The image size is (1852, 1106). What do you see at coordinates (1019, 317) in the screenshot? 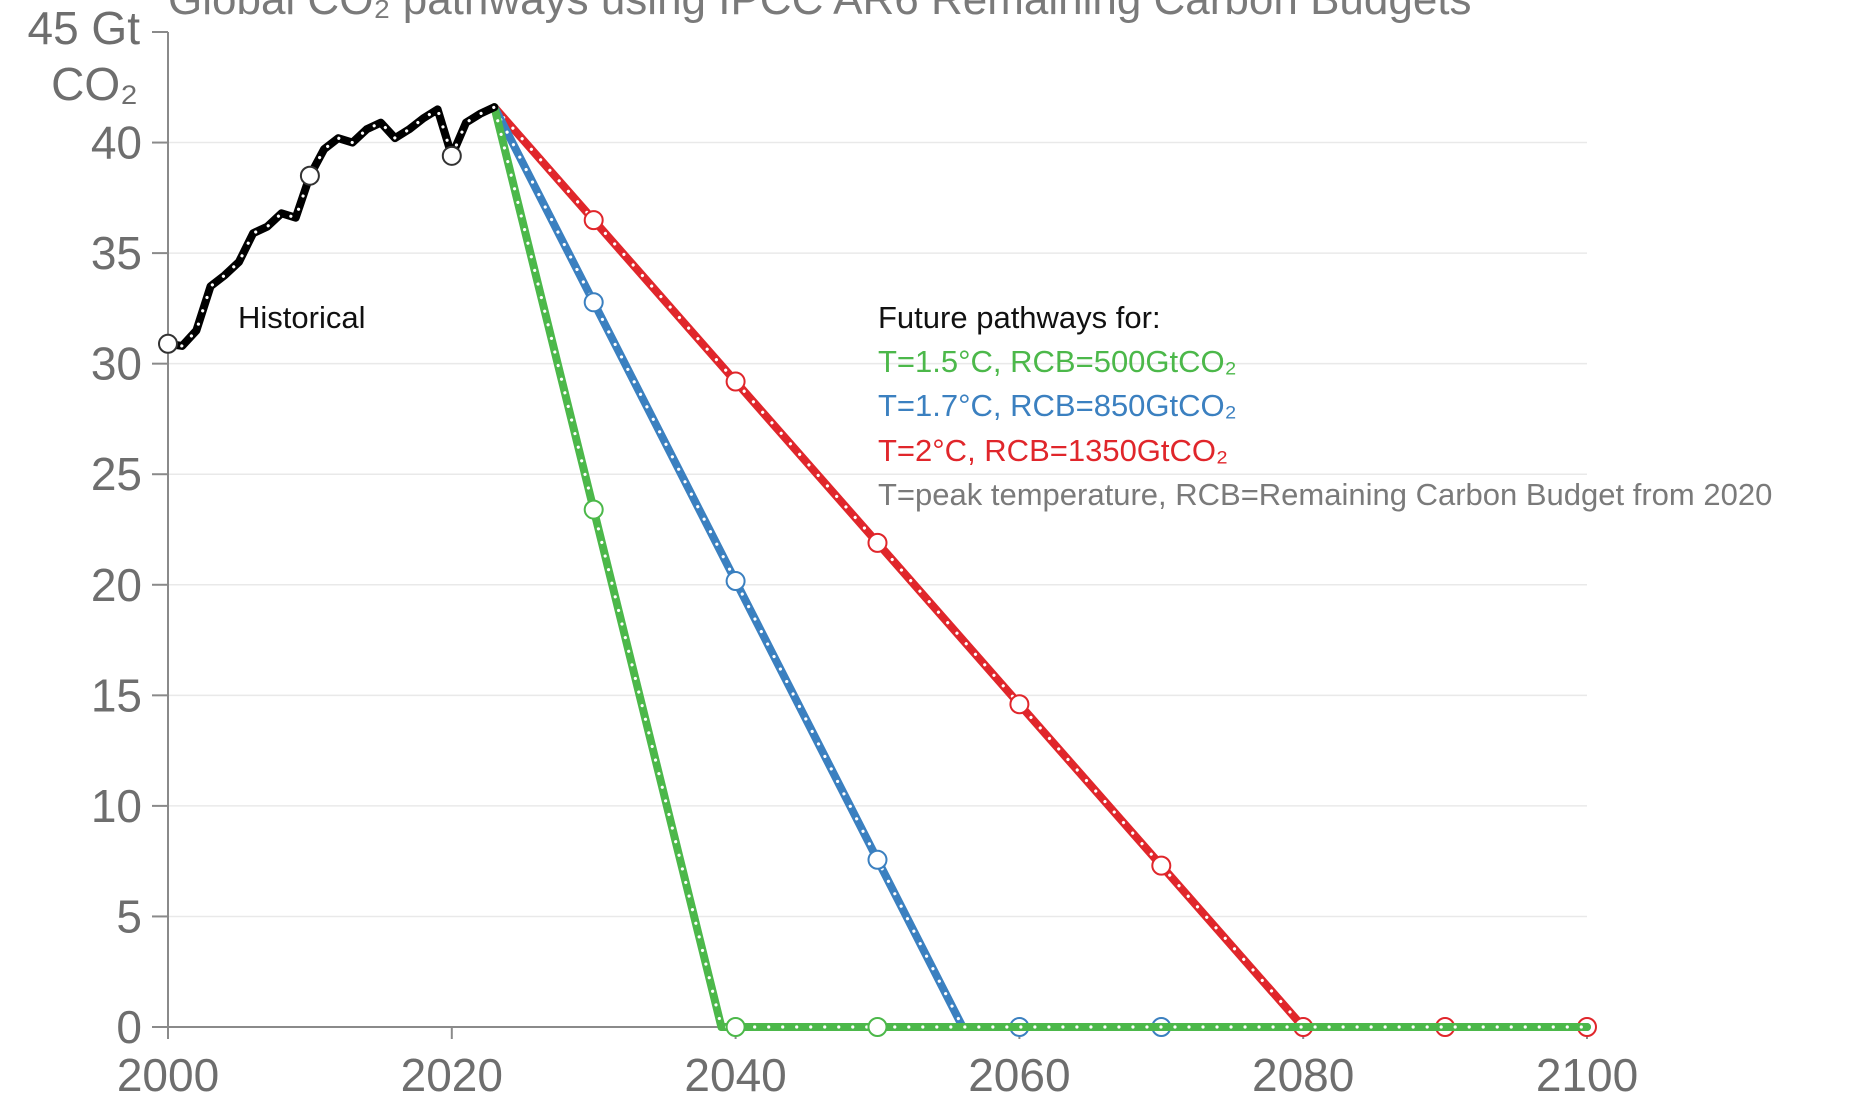
I see `legend-header: Future pathways for:` at bounding box center [1019, 317].